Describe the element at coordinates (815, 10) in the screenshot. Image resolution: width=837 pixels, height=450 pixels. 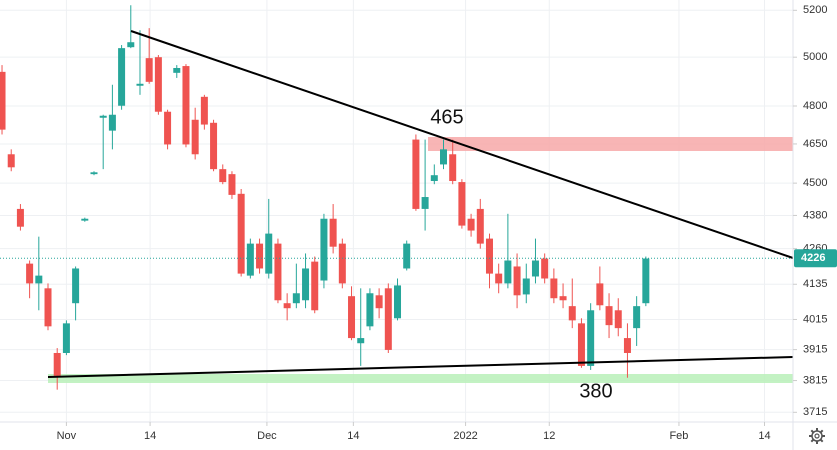
I see `y-tick-label: 5200` at that location.